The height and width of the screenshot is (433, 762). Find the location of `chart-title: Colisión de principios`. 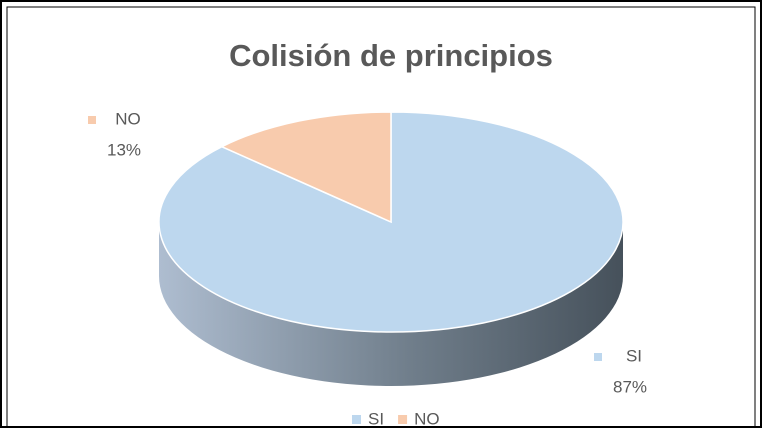

chart-title: Colisión de principios is located at coordinates (391, 55).